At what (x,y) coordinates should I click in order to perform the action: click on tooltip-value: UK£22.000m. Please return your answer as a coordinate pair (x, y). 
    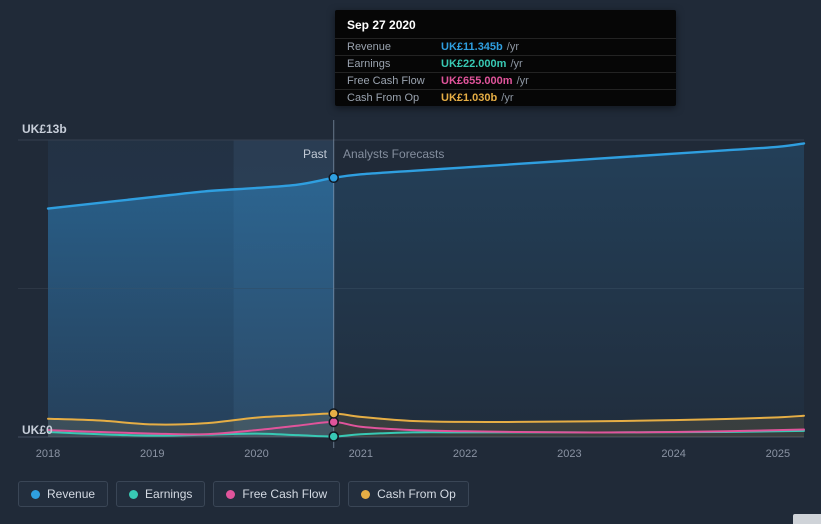
    Looking at the image, I should click on (474, 64).